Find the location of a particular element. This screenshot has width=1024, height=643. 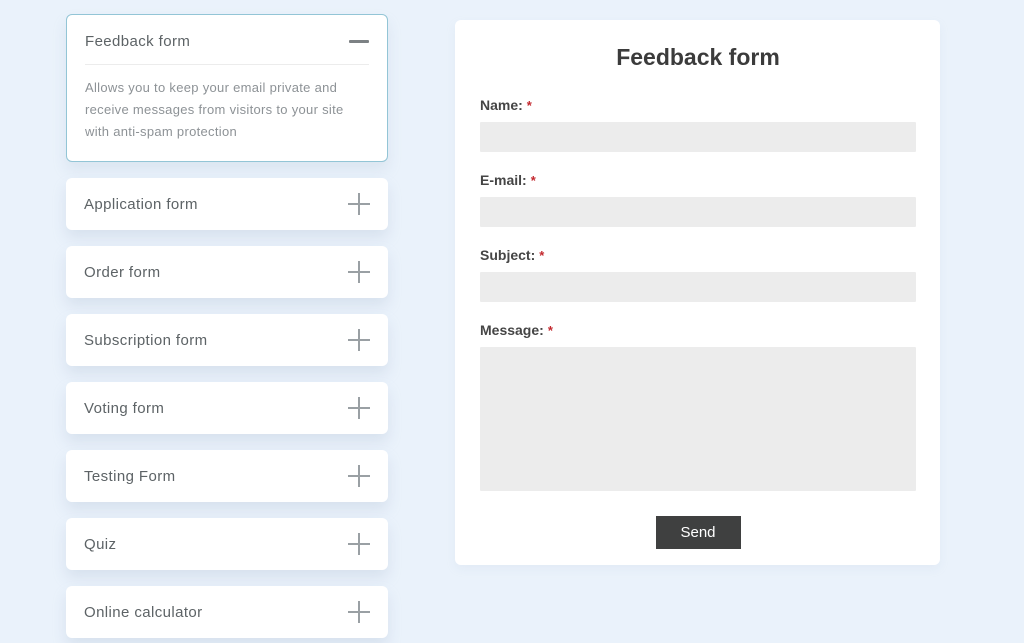

accordion-item-label: Subscription form is located at coordinates (146, 340).